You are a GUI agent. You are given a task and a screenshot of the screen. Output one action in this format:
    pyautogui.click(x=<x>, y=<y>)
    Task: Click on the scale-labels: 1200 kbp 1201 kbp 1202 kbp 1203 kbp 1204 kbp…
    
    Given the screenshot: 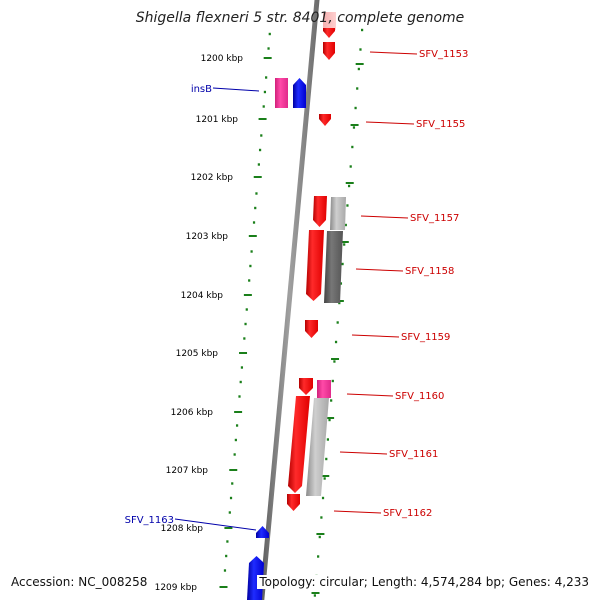 What is the action you would take?
    pyautogui.click(x=199, y=323)
    